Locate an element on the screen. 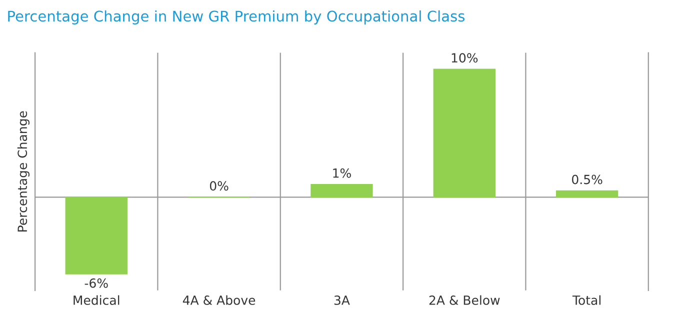 The width and height of the screenshot is (674, 330). x-tick-label: 2A & Below is located at coordinates (464, 300).